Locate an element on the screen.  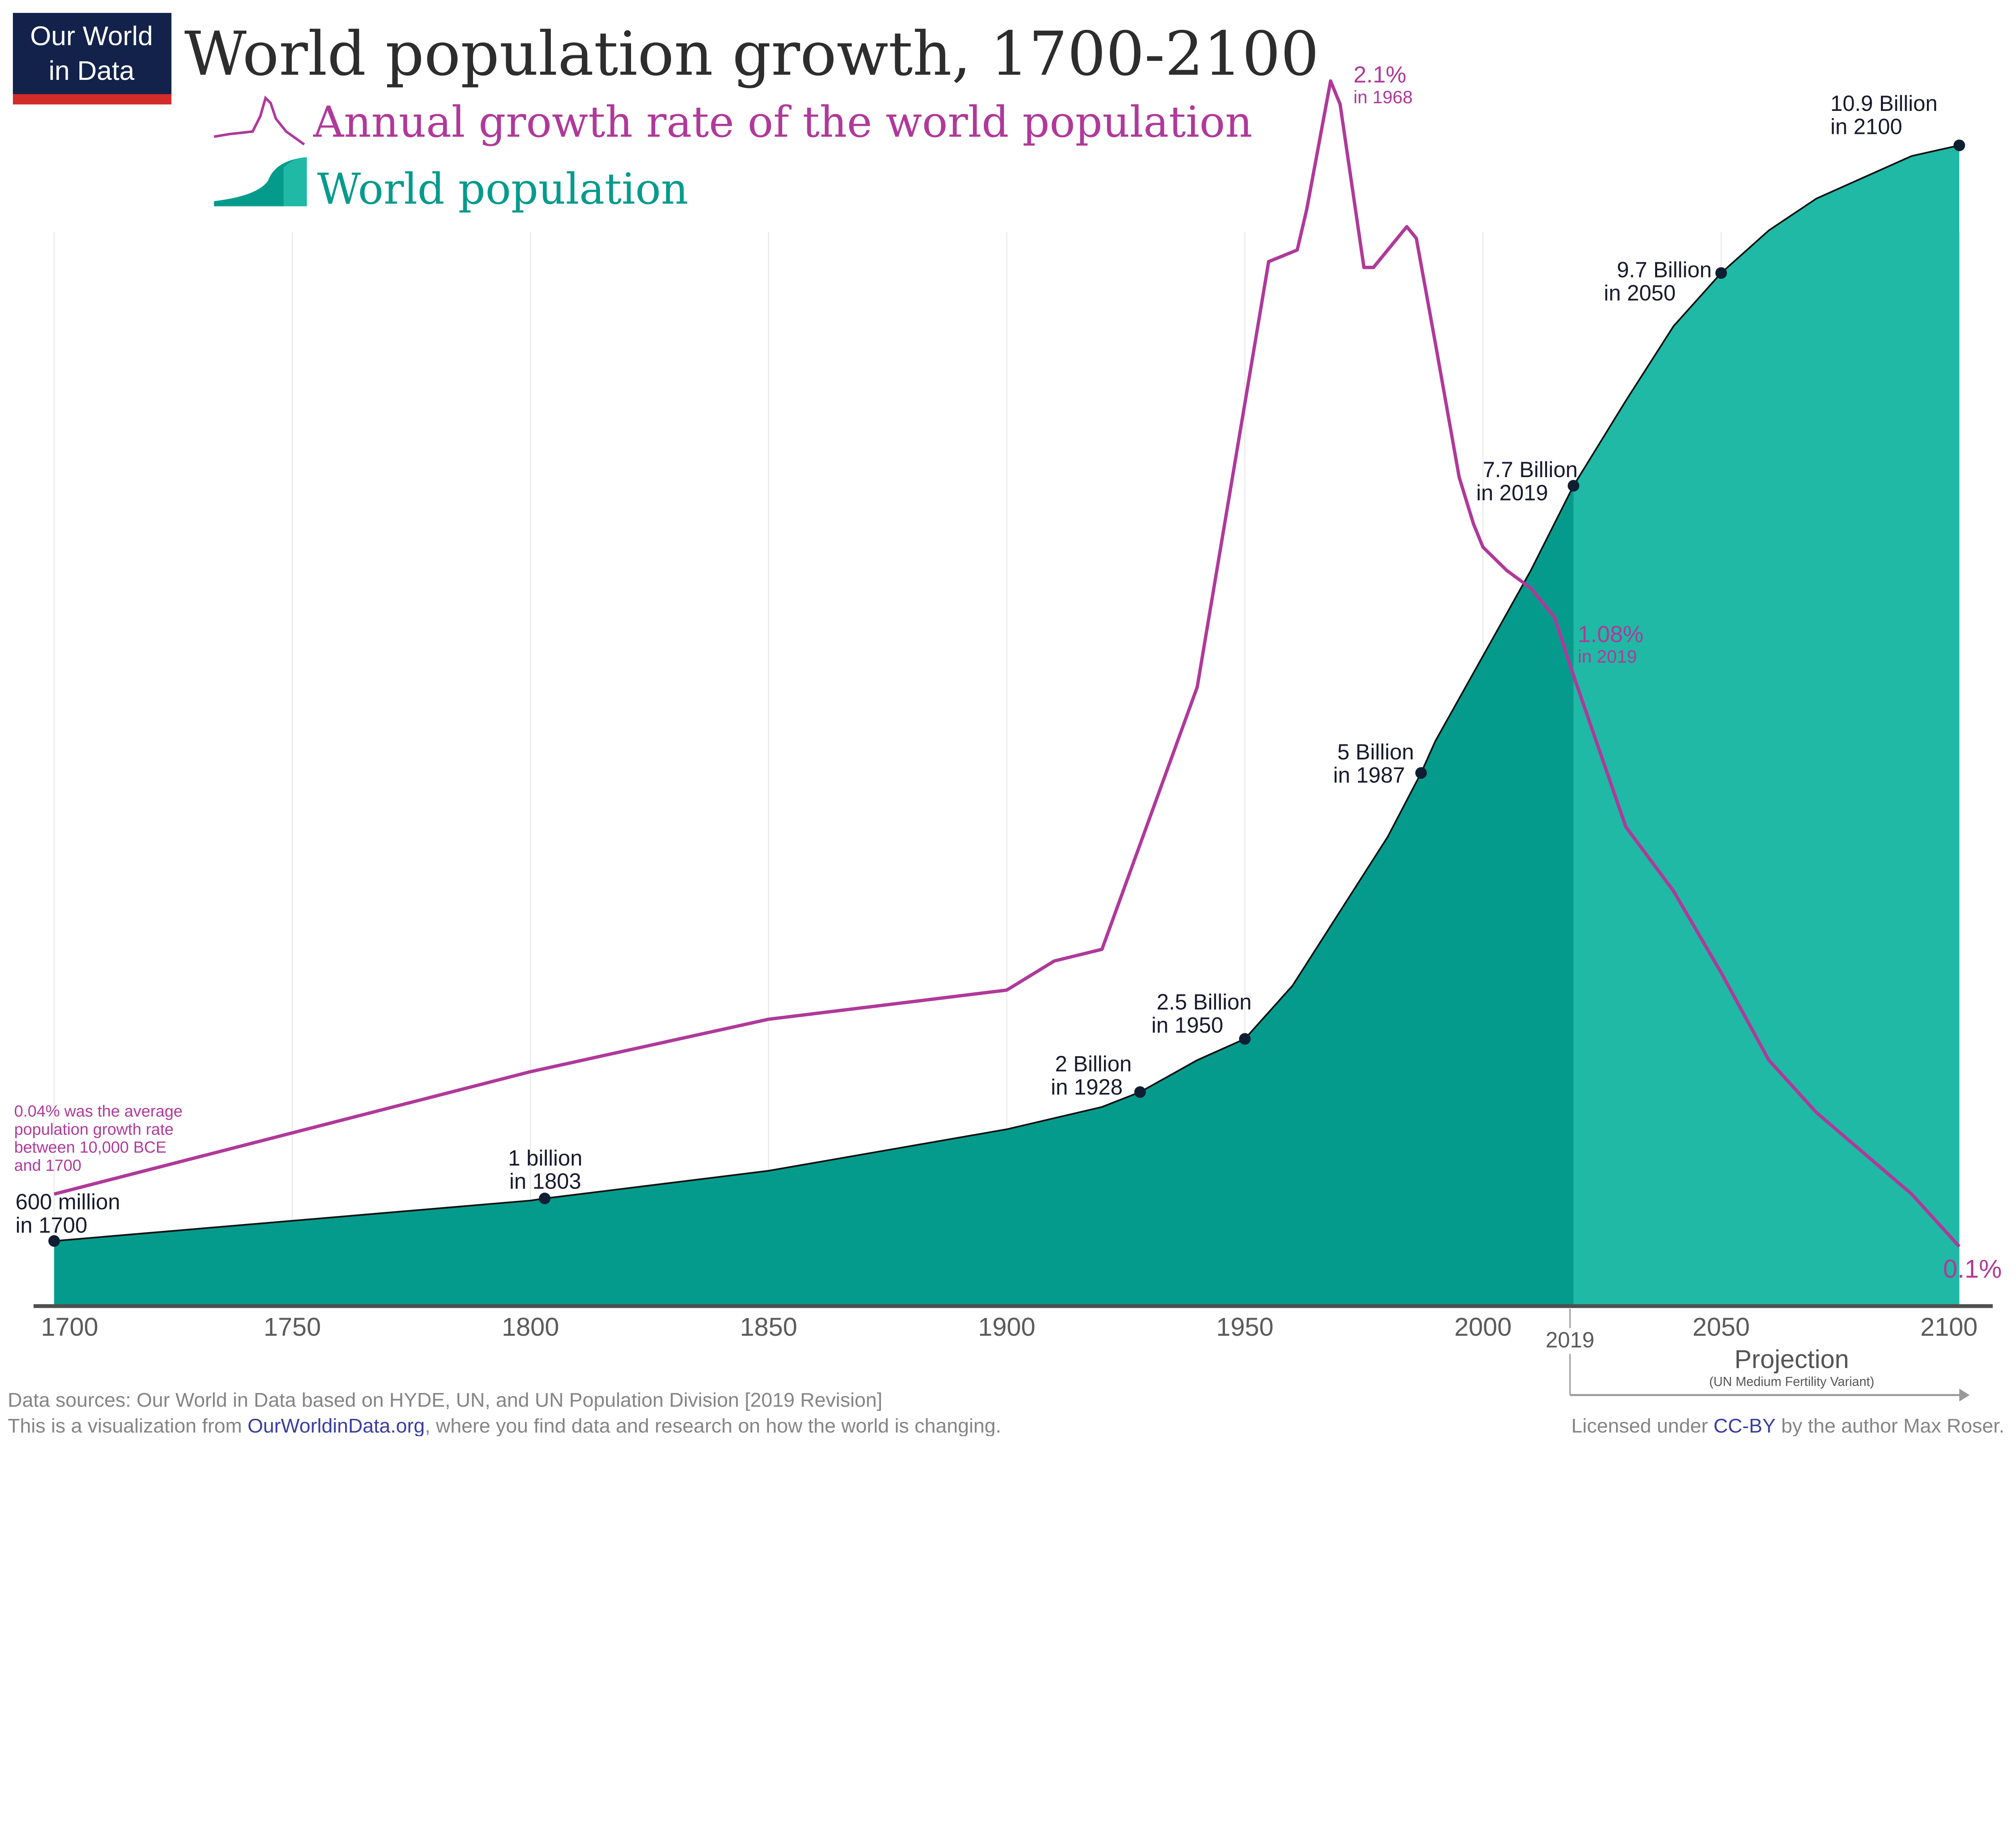
tick-label-1800: 1800 is located at coordinates (531, 1326).